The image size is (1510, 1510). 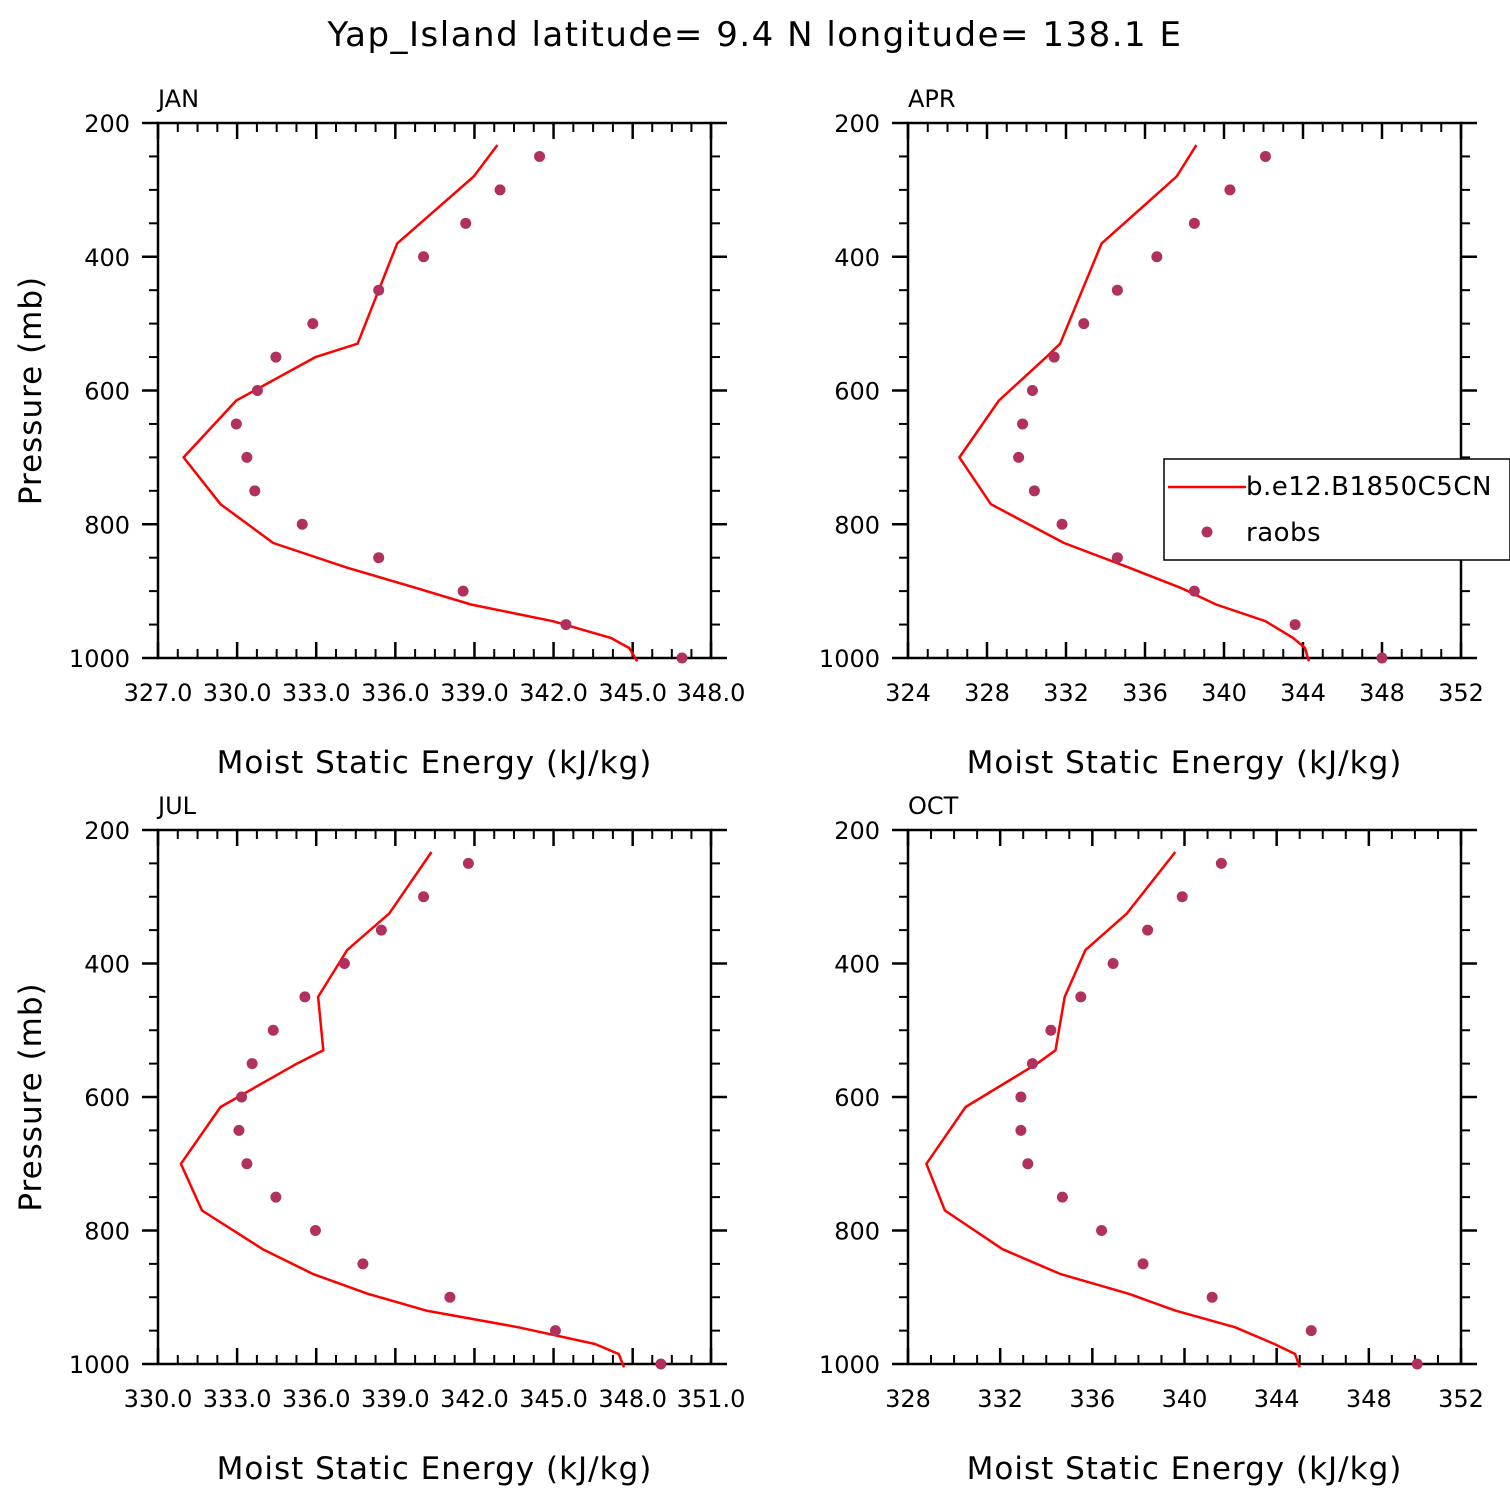 I want to click on x-tick-label: 351.0, so click(x=711, y=1399).